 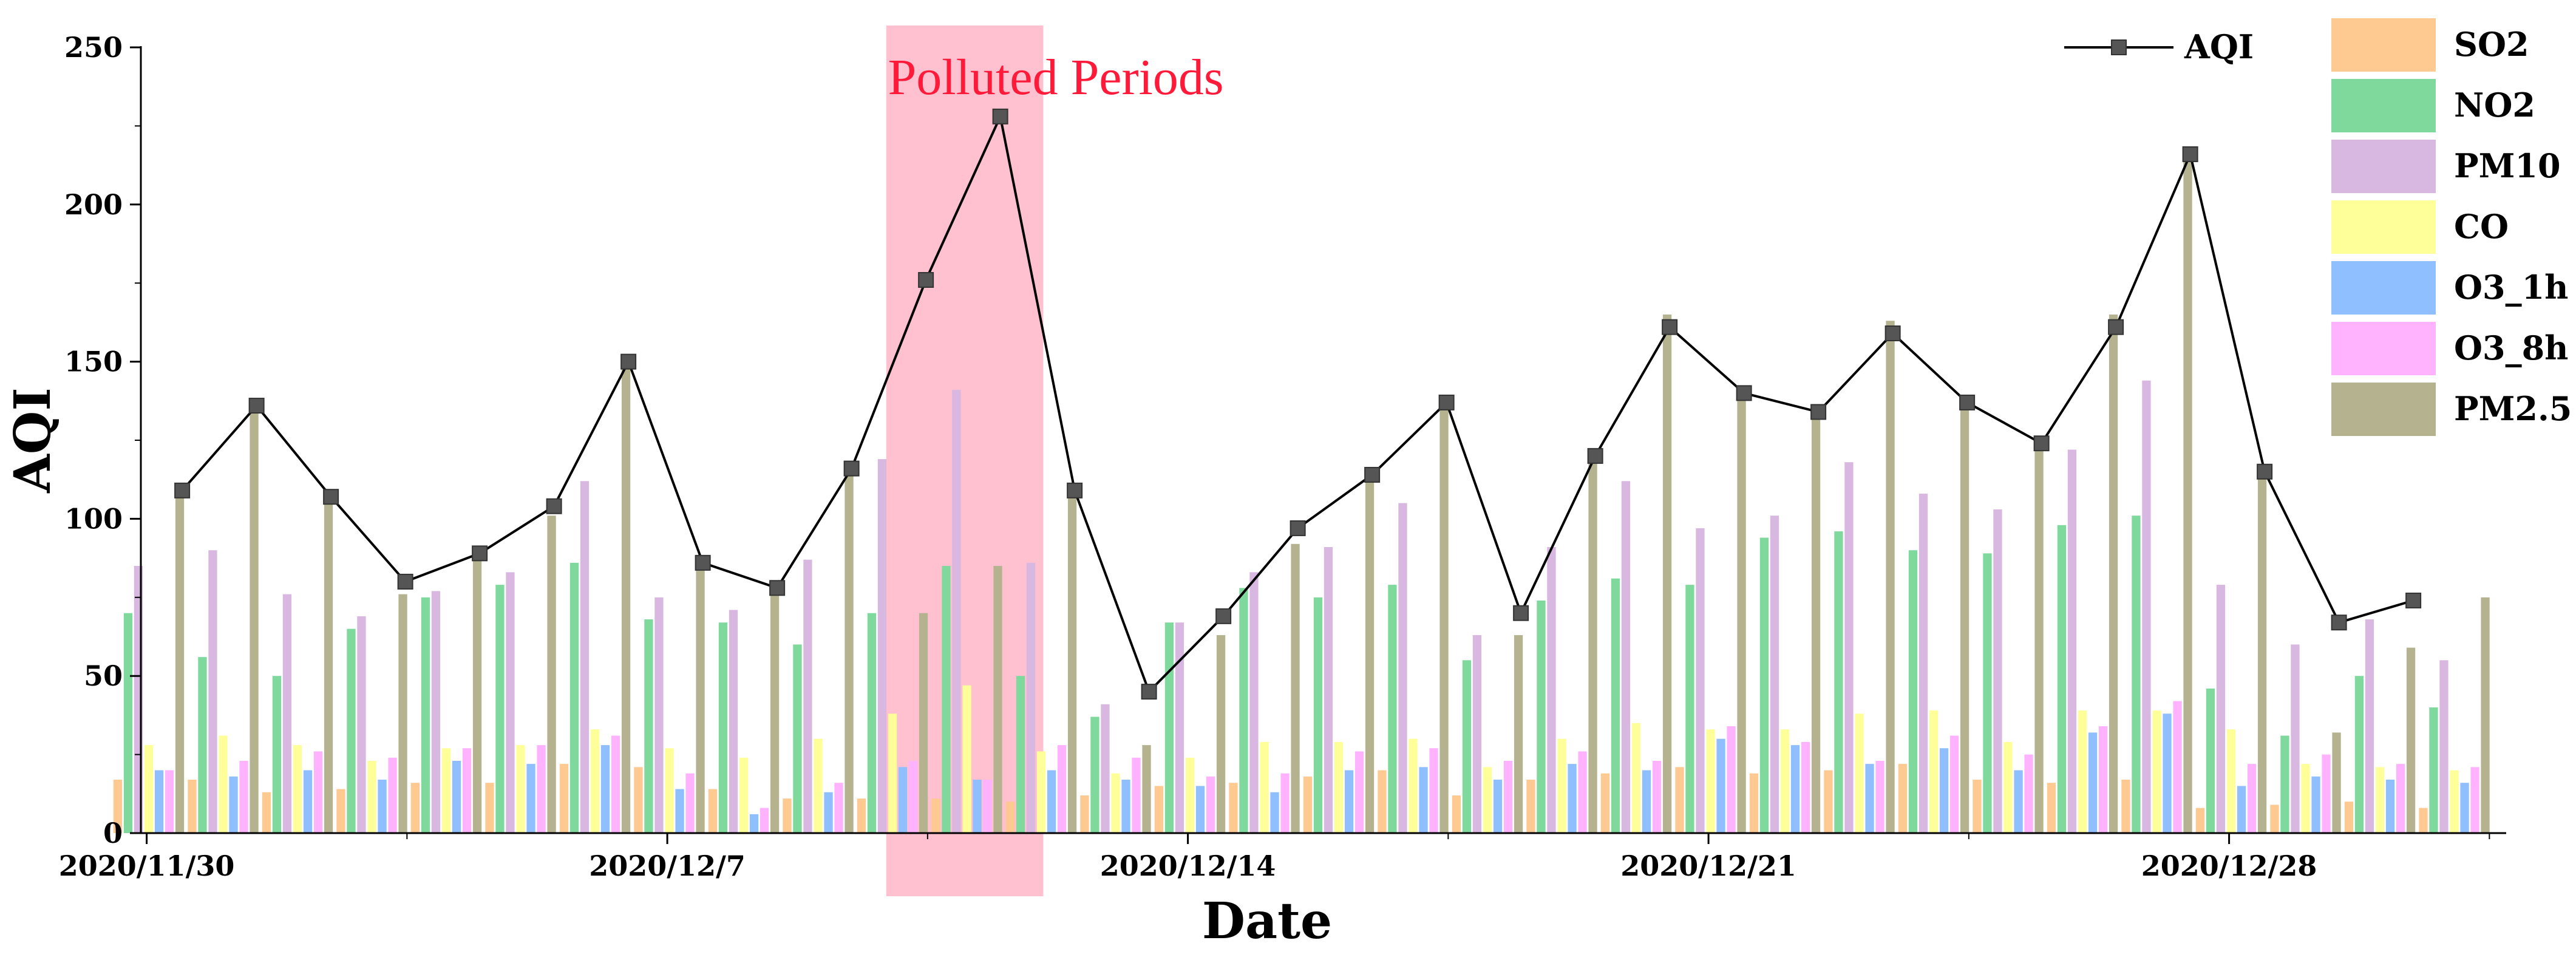 I want to click on legend-aqi-marker, so click(x=2119, y=47).